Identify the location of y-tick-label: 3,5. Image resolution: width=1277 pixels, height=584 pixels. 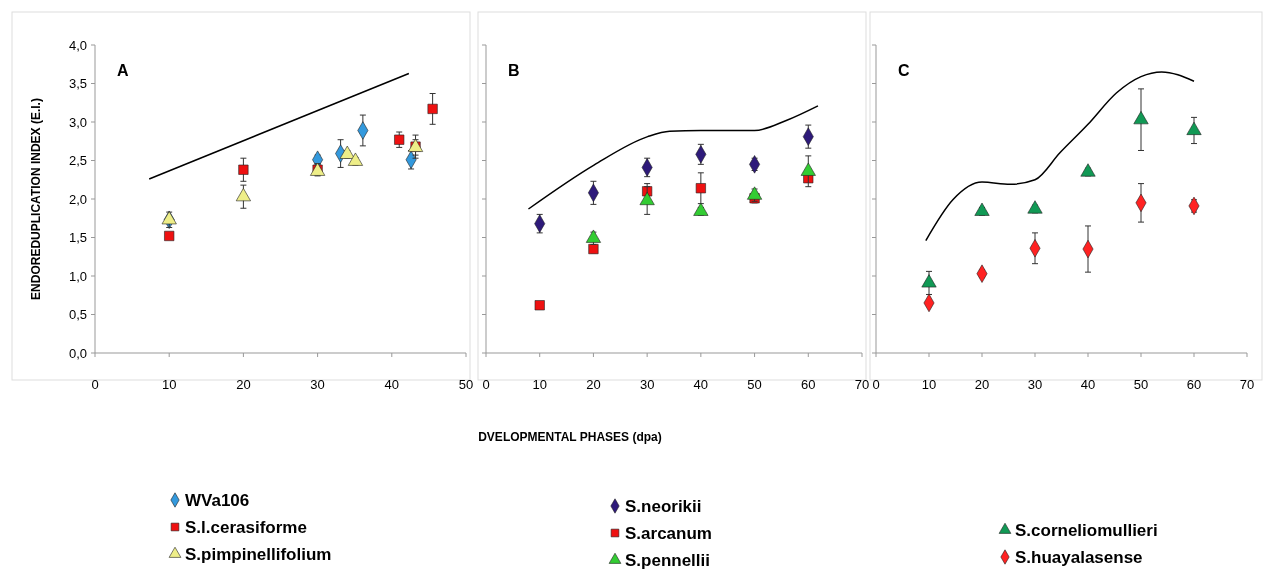
(77, 84).